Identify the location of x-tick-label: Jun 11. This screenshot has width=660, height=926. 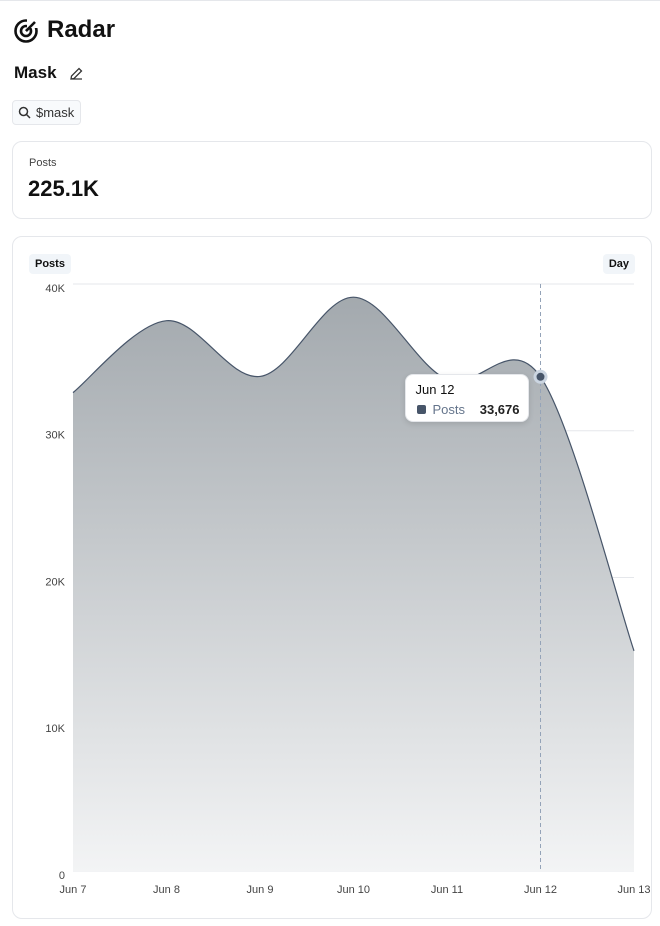
(447, 890).